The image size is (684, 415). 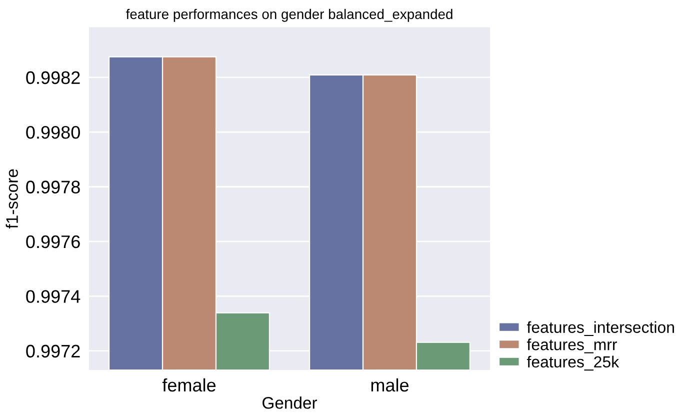 What do you see at coordinates (53, 241) in the screenshot?
I see `y-tick-label: 0.9976` at bounding box center [53, 241].